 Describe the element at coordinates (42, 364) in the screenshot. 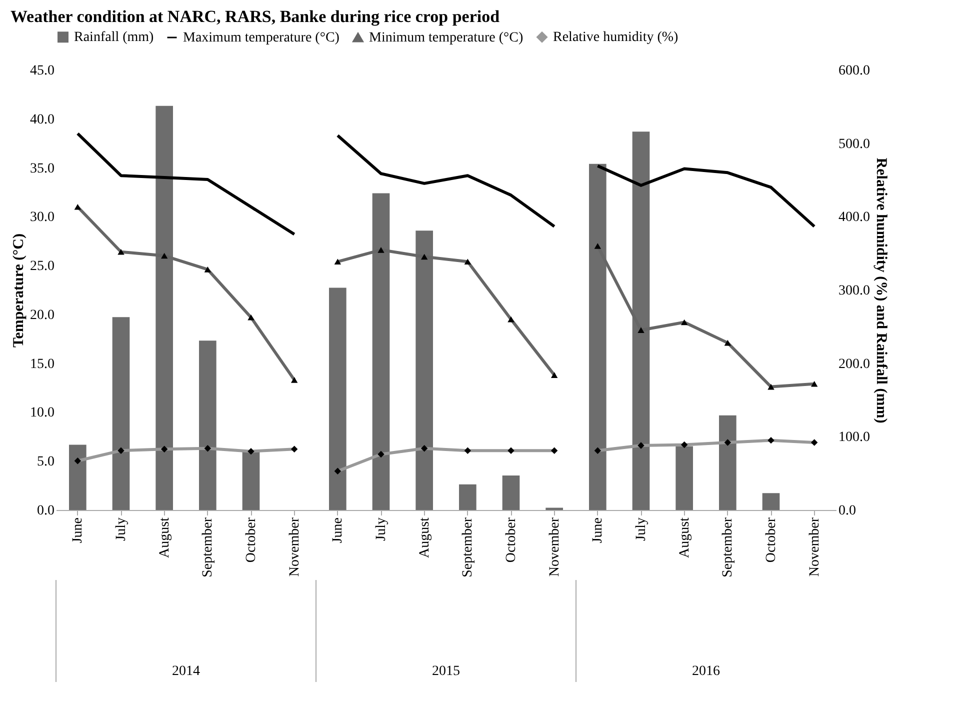

I see `y-tick-label: 15.0` at that location.